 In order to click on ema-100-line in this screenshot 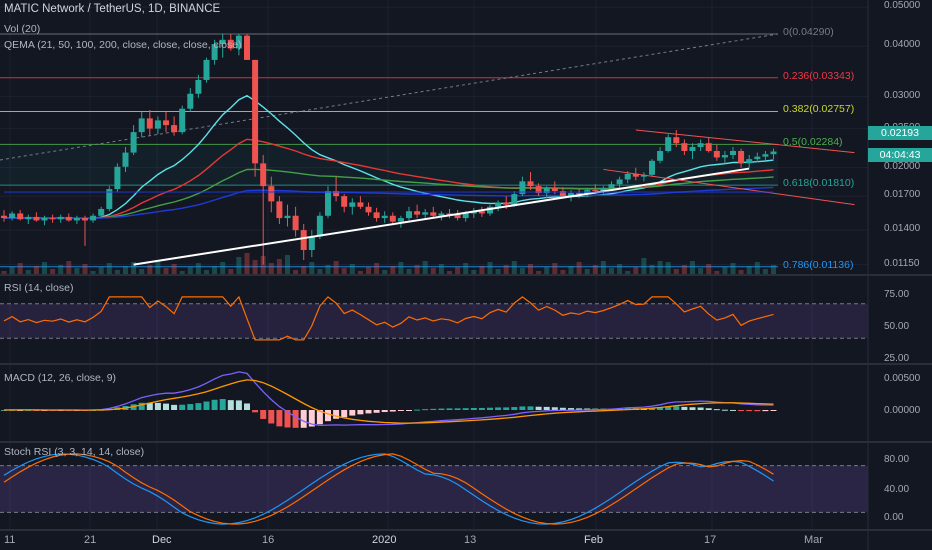, I will do `click(388, 193)`.